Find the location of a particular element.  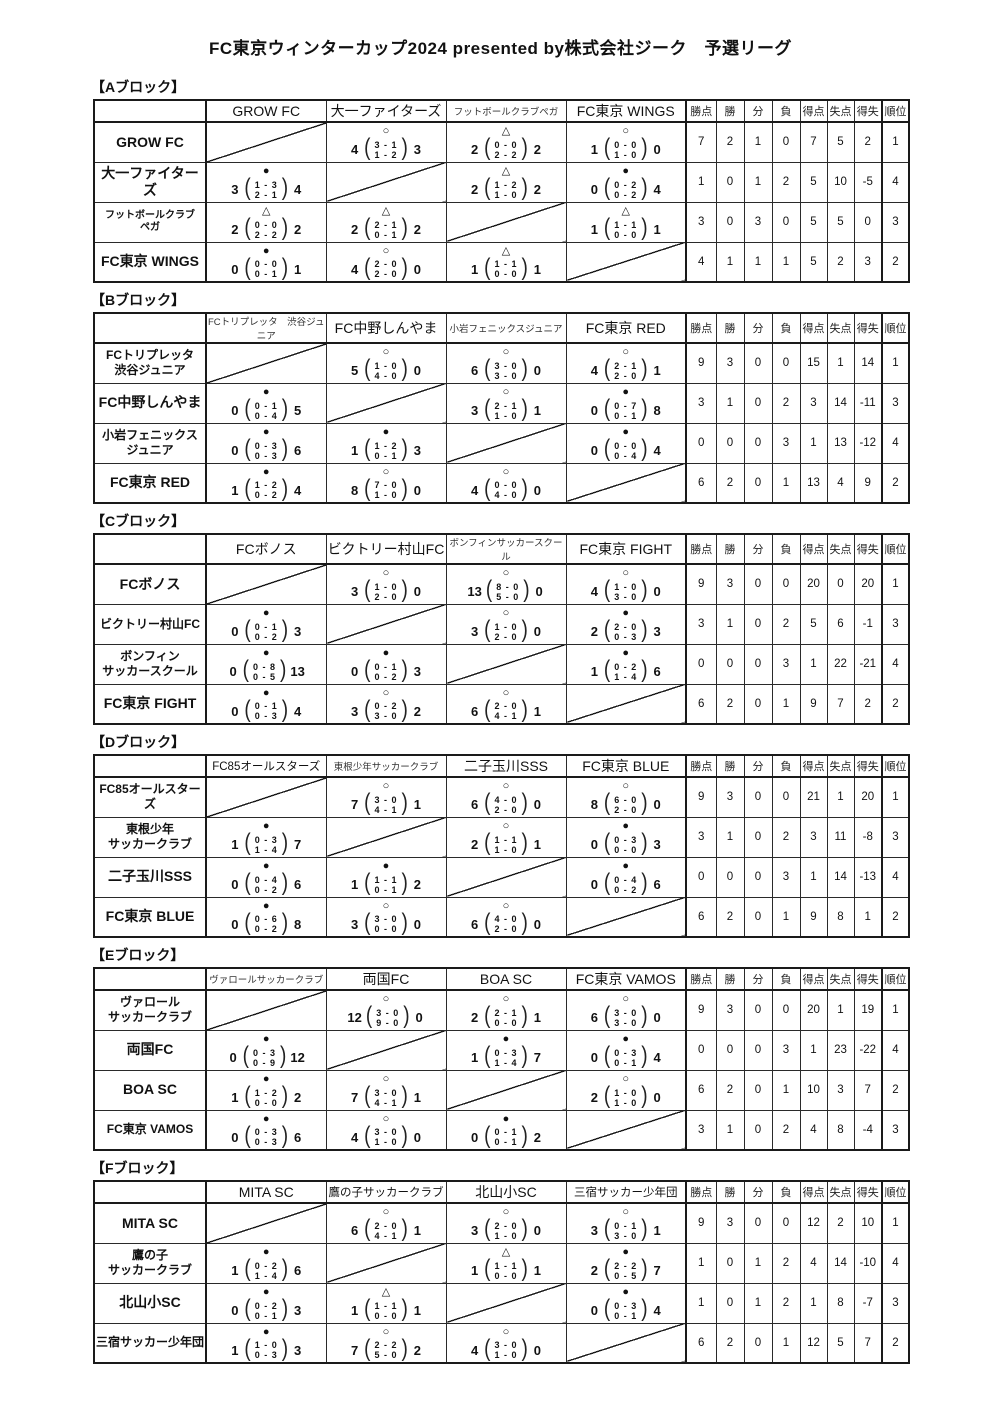

stat-header: 勝 is located at coordinates (730, 1192).